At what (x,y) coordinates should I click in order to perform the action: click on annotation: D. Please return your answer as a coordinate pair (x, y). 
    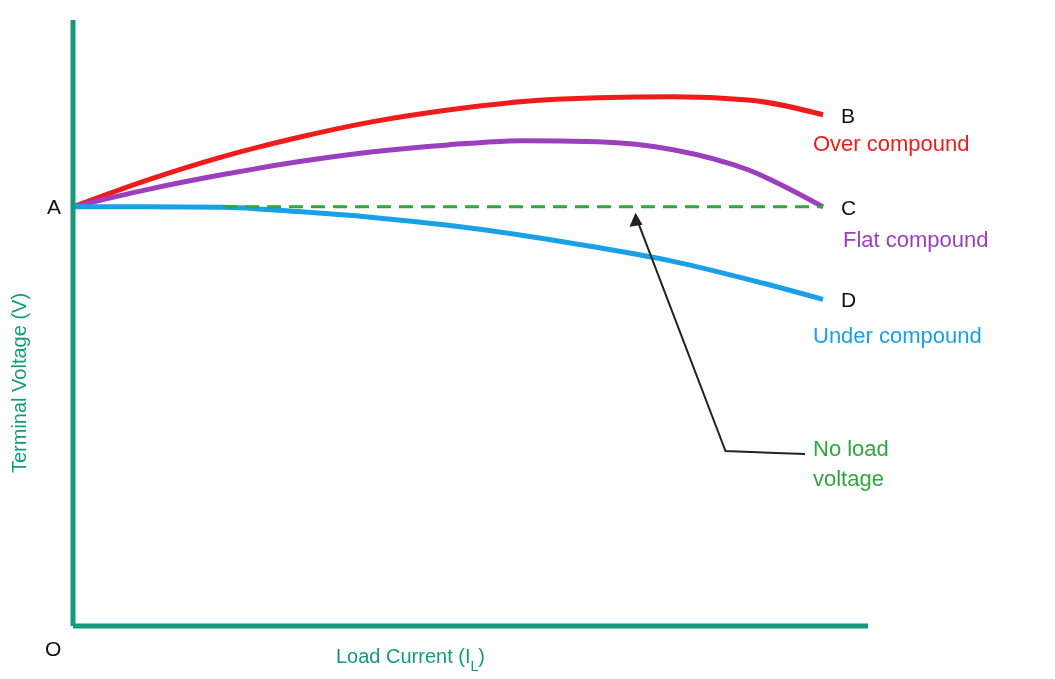
    Looking at the image, I should click on (849, 300).